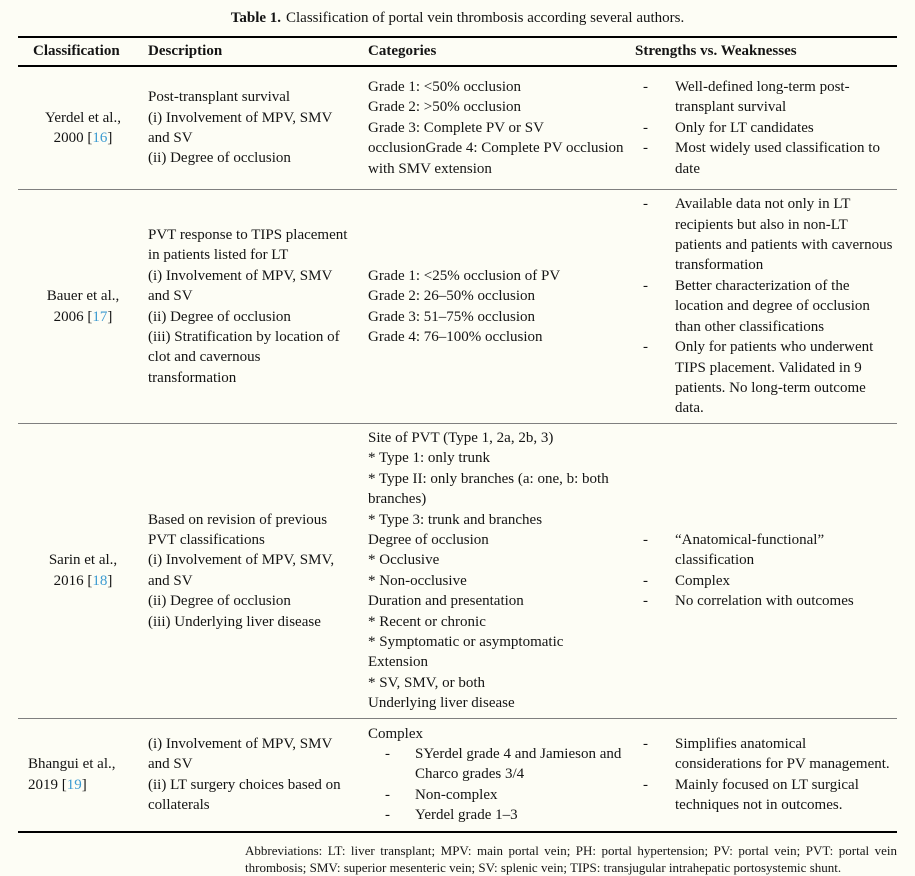 This screenshot has height=876, width=915. What do you see at coordinates (395, 733) in the screenshot?
I see `categories-heading: Complex` at bounding box center [395, 733].